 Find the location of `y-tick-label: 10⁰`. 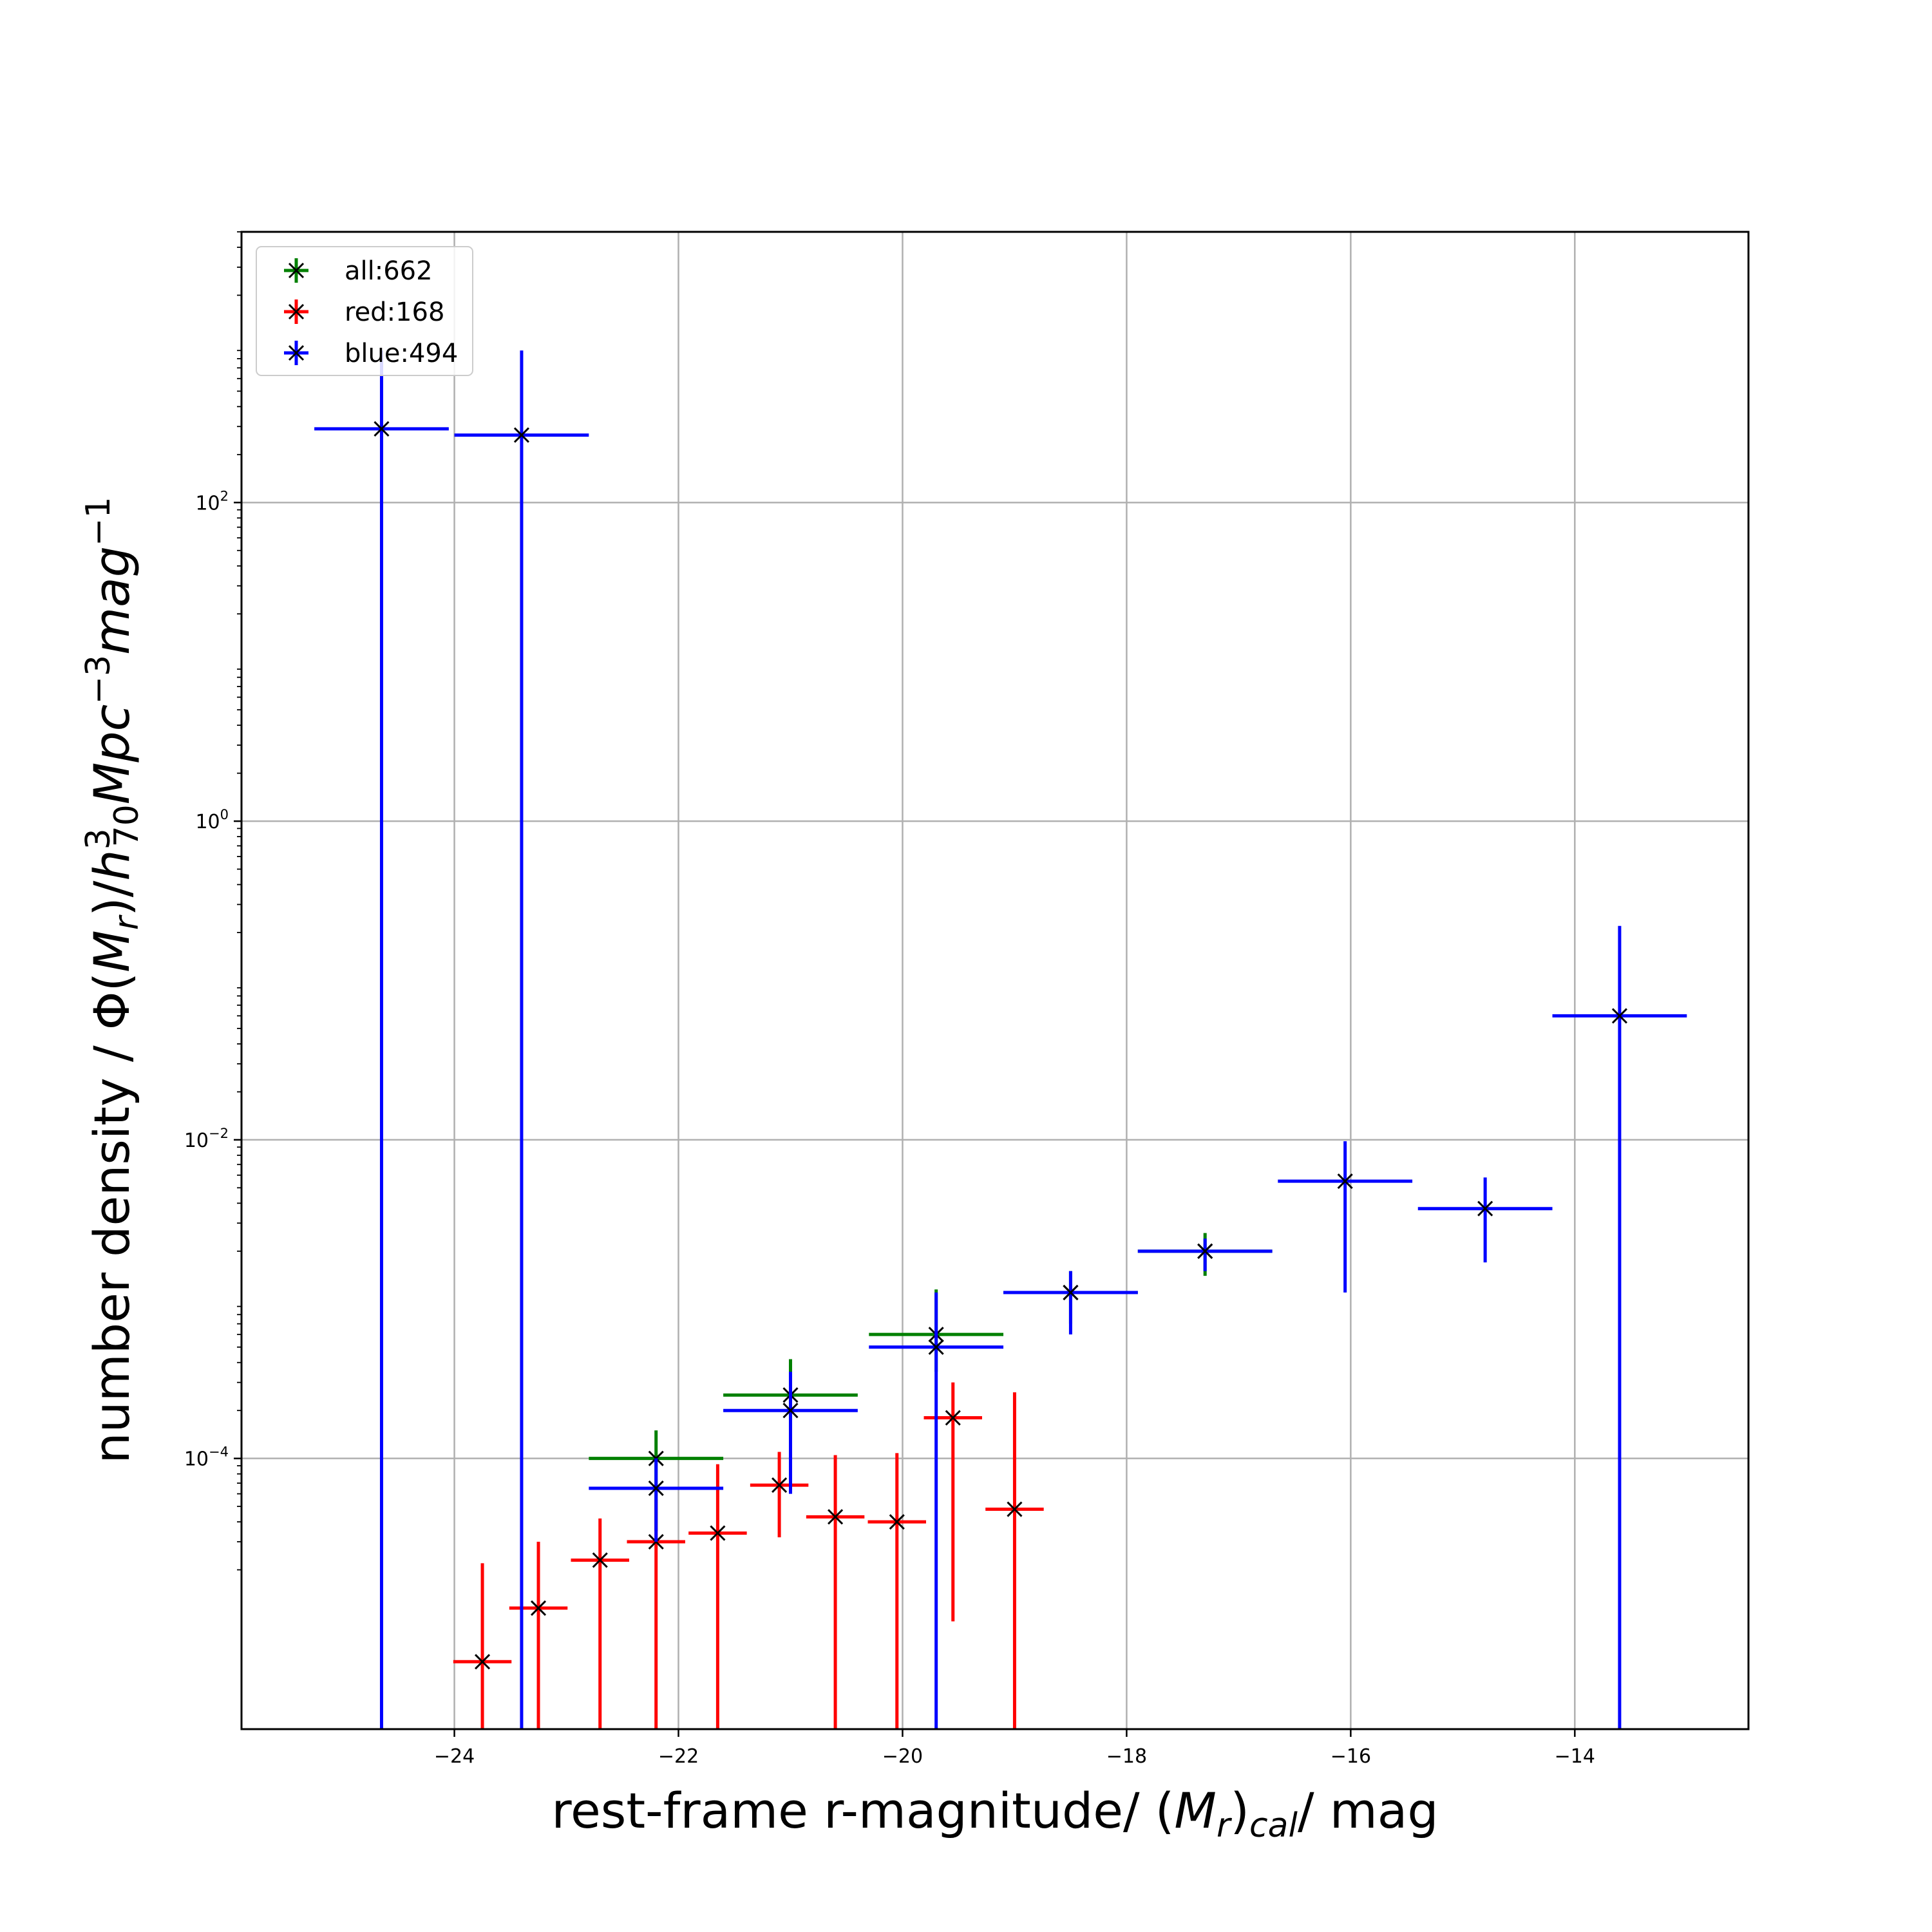

y-tick-label: 10⁰ is located at coordinates (212, 820).